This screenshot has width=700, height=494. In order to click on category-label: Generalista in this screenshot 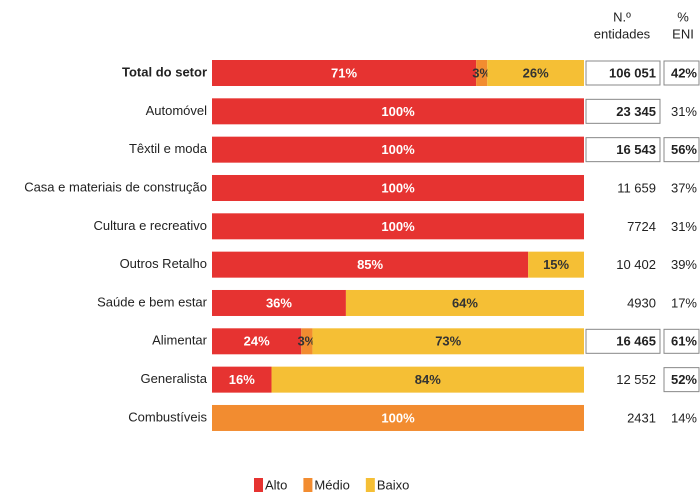, I will do `click(174, 378)`.